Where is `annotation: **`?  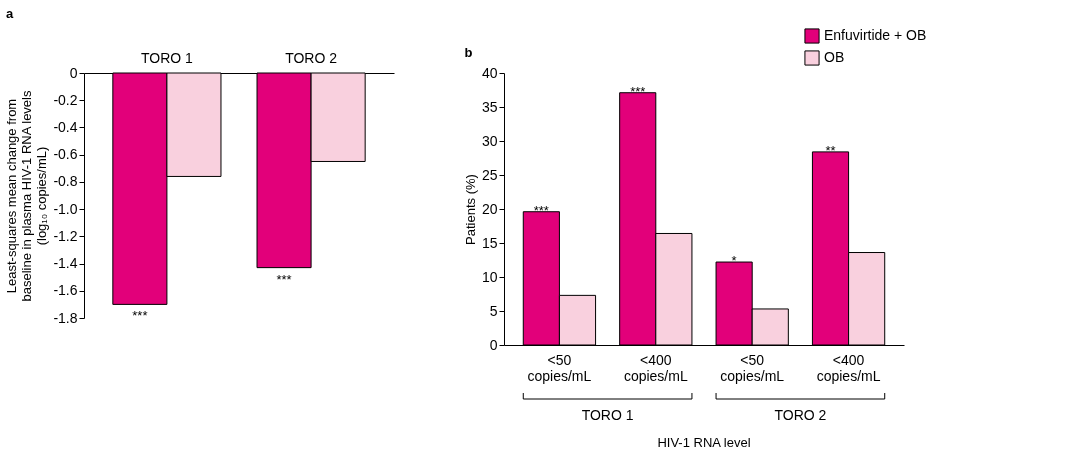
annotation: ** is located at coordinates (830, 150).